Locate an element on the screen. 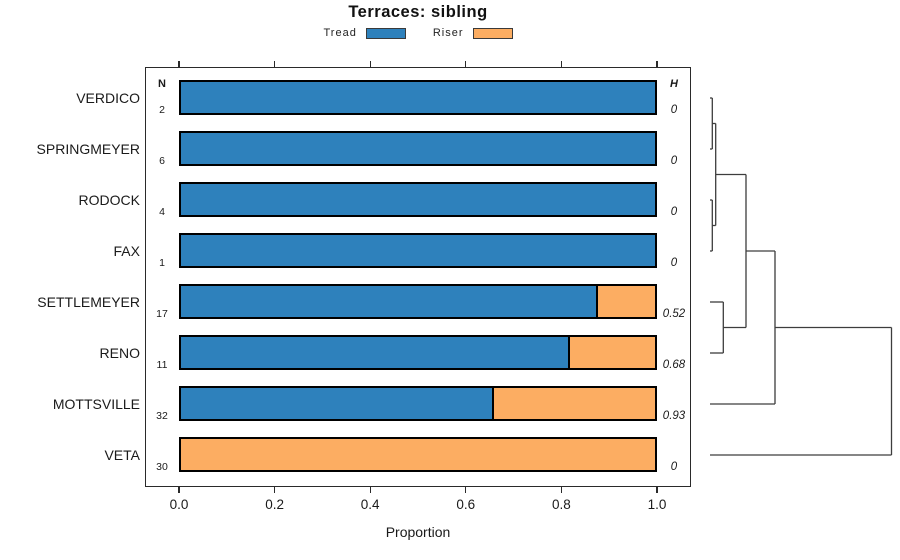  x-tick-top-0.0 is located at coordinates (179, 64).